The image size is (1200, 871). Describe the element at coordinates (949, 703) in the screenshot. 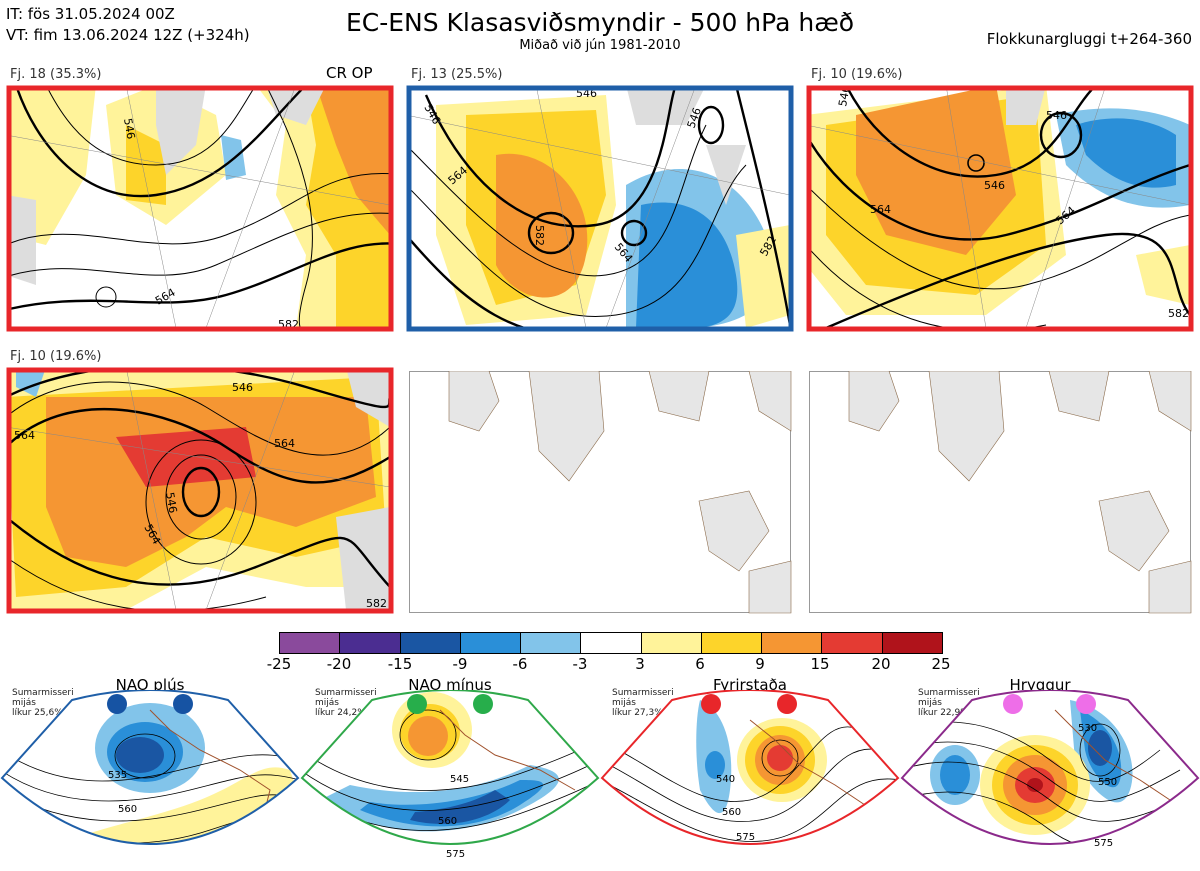

I see `regime-ridge-note: Sumarmisseri mijás líkur 22,9%` at that location.